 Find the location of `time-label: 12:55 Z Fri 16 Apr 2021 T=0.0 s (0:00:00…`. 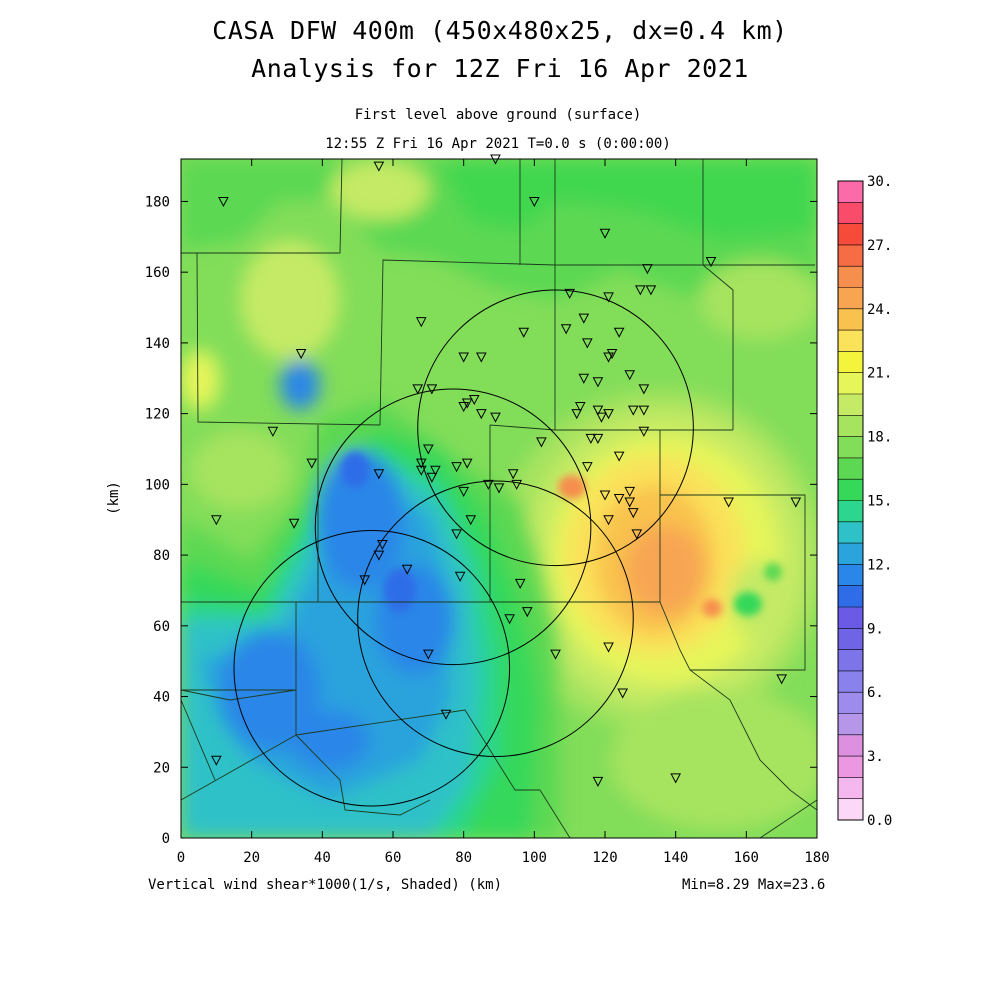

time-label: 12:55 Z Fri 16 Apr 2021 T=0.0 s (0:00:00… is located at coordinates (498, 144).